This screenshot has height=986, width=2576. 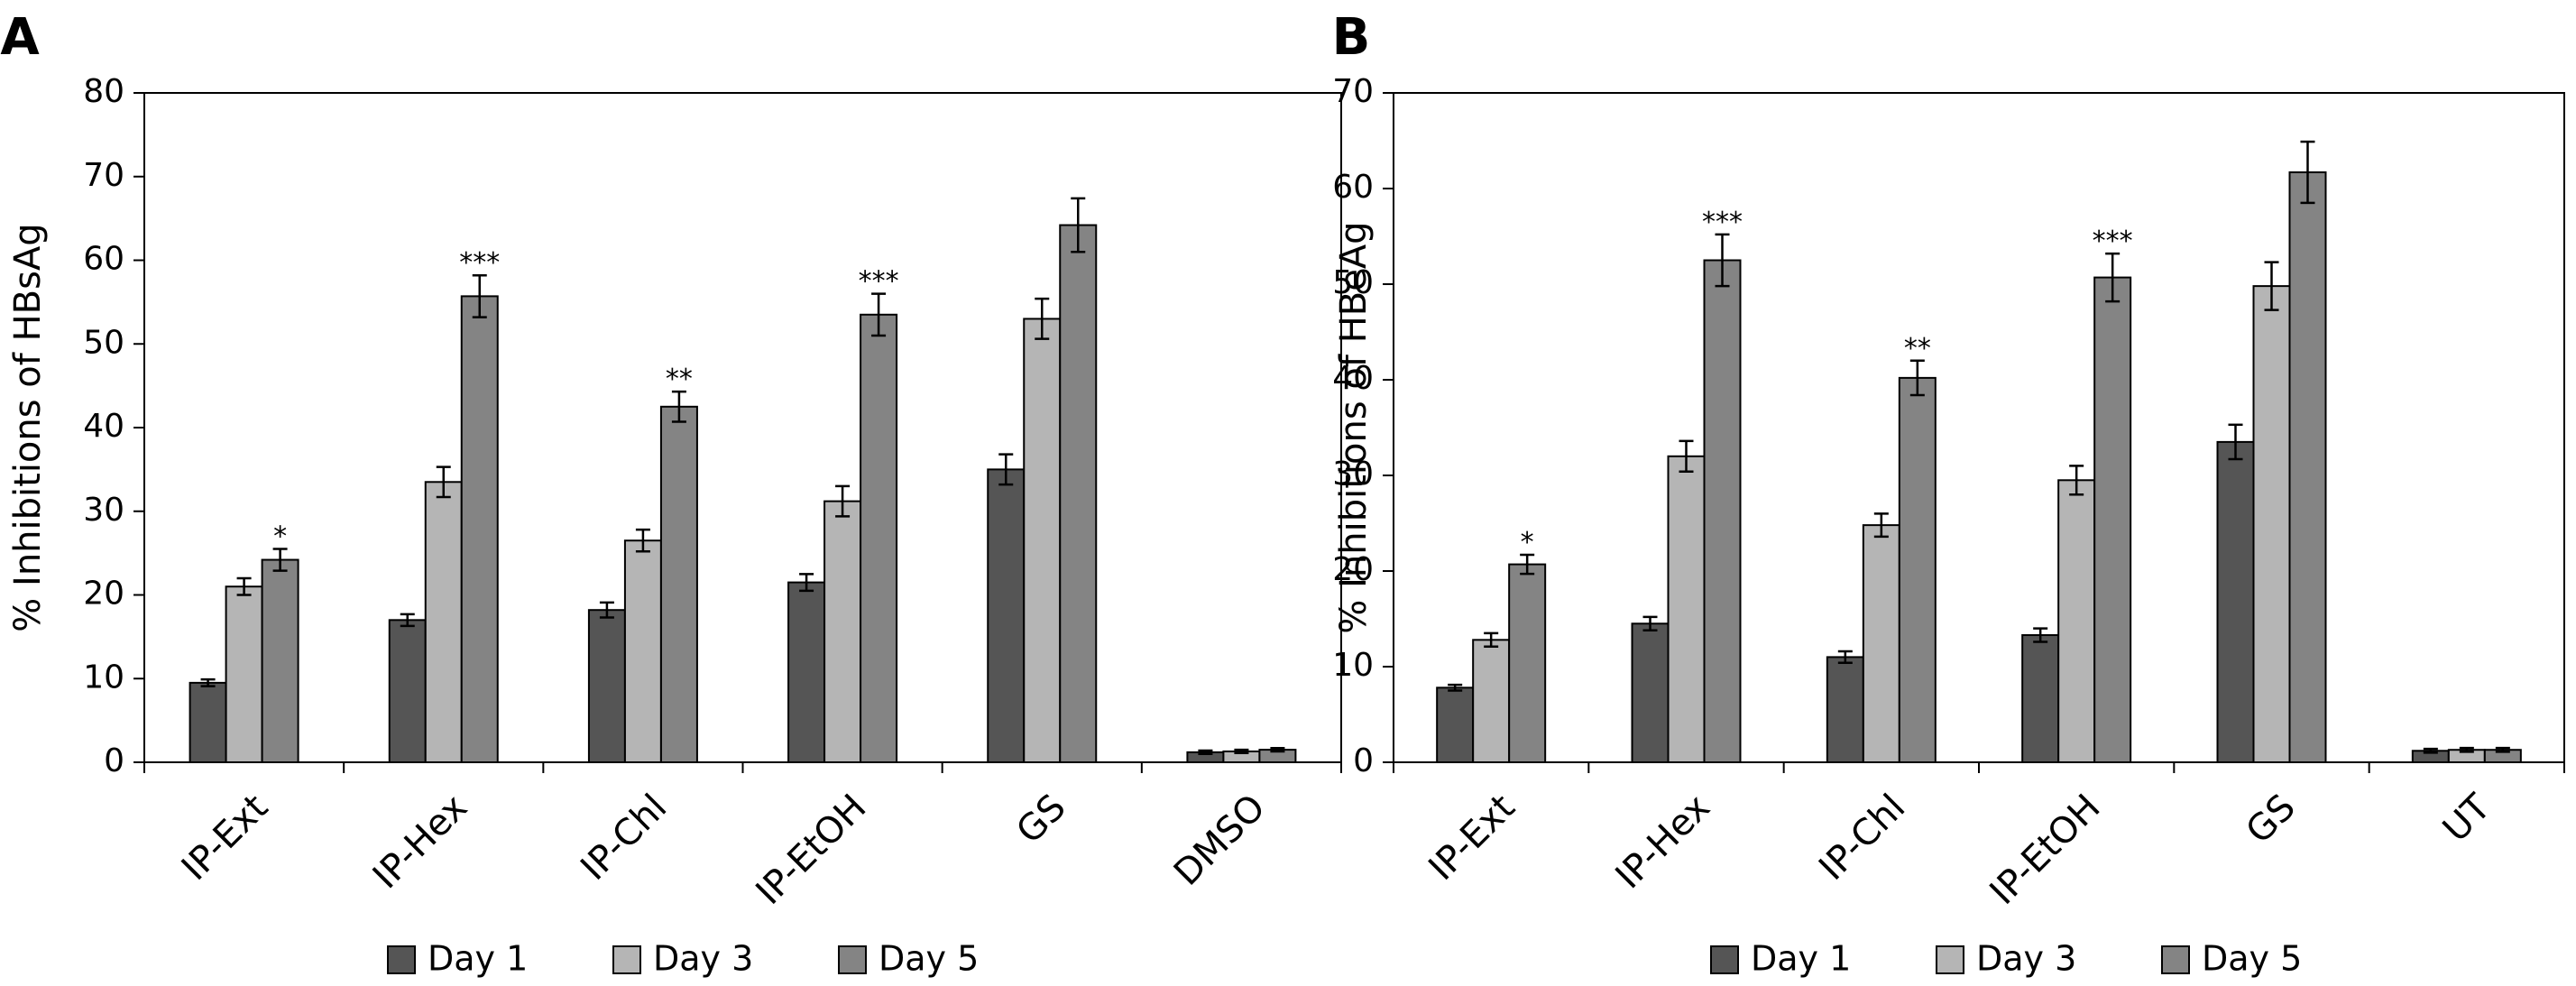 I want to click on y-axis-label: % Inhibitions of HBeAg, so click(x=1354, y=427).